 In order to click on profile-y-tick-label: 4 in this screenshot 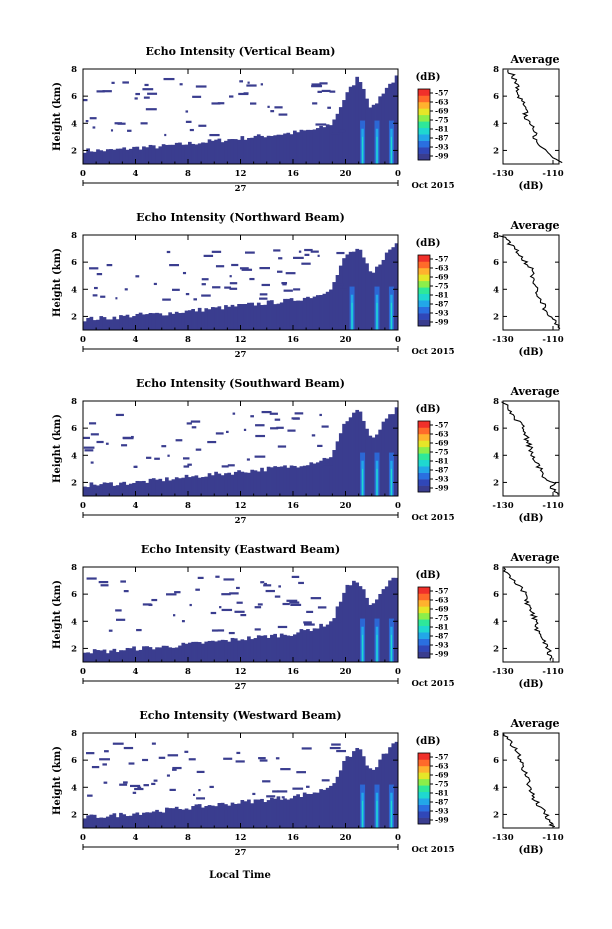, I will do `click(496, 456)`.